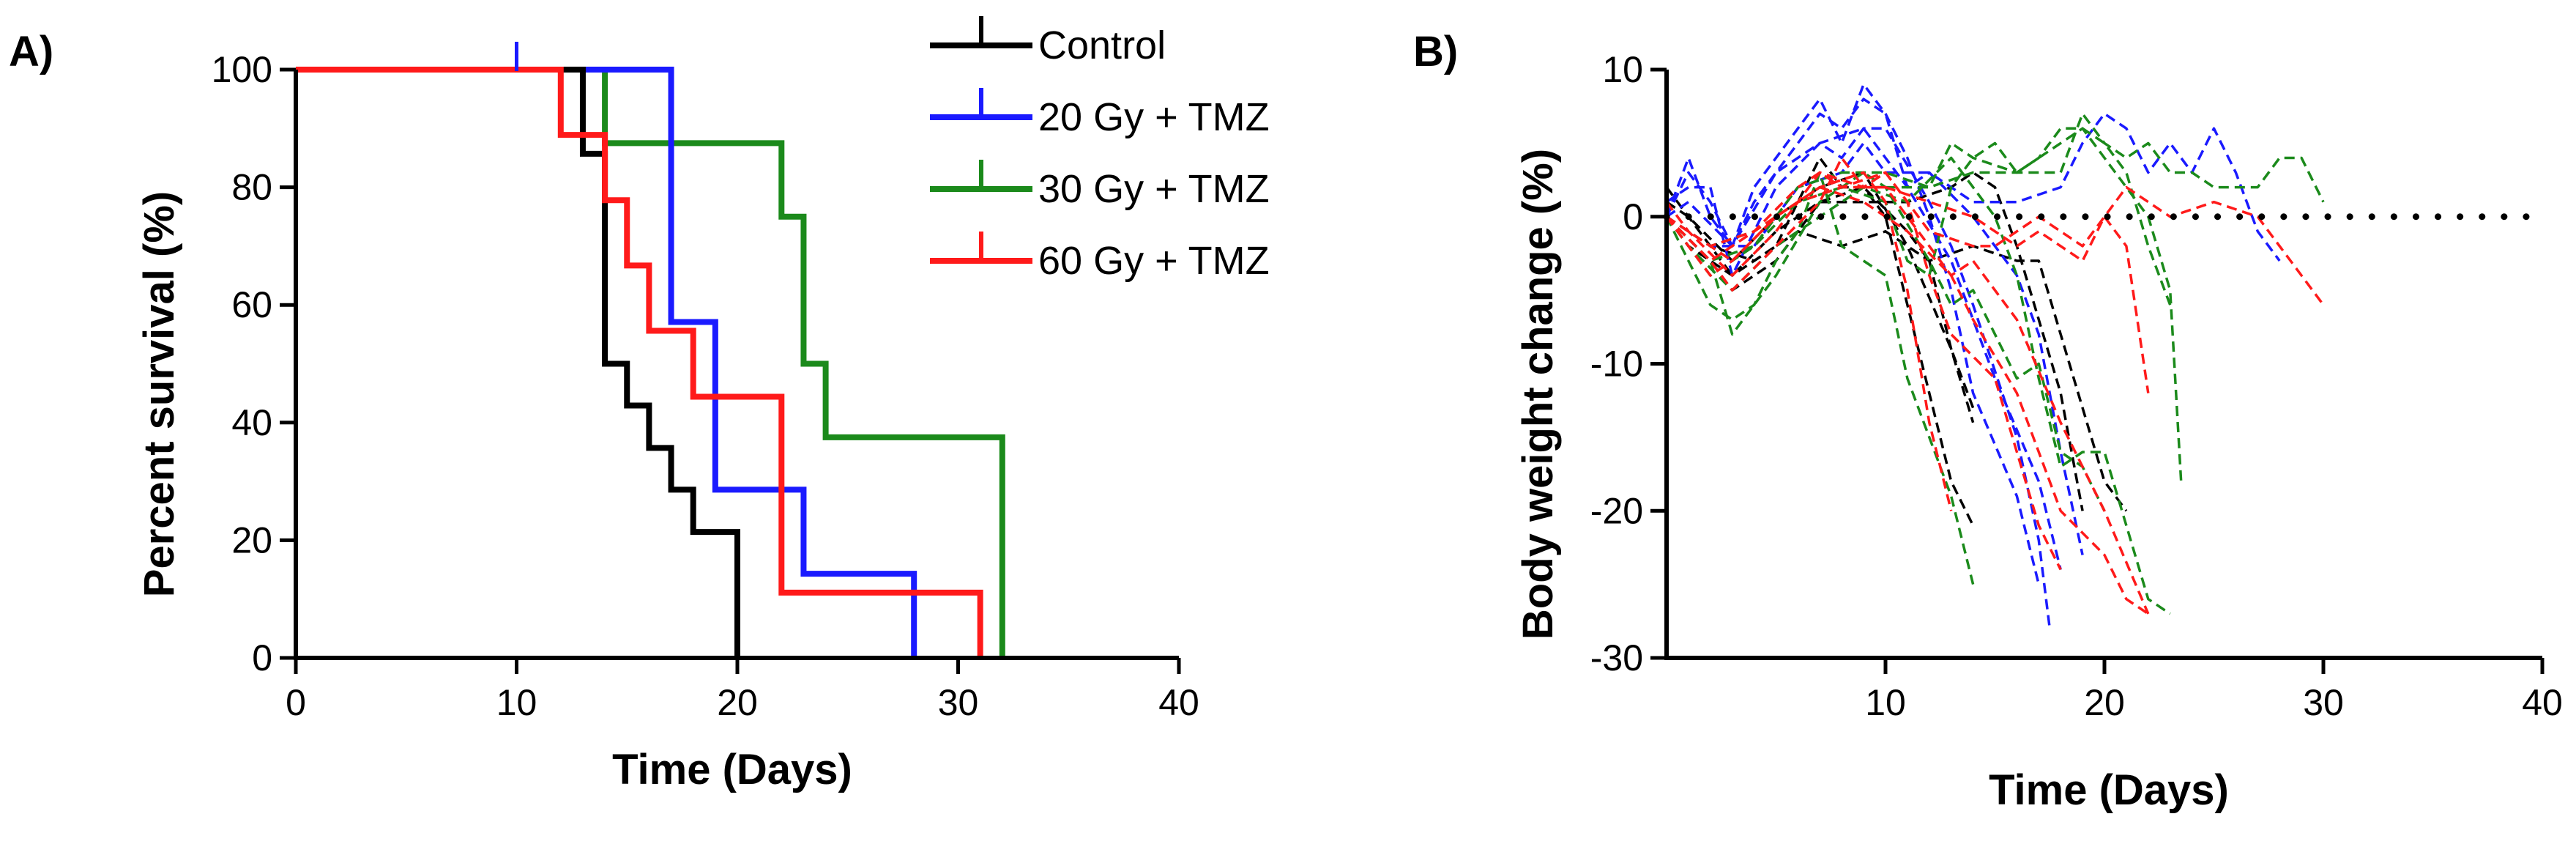 This screenshot has width=2576, height=844. Describe the element at coordinates (296, 702) in the screenshot. I see `survival-x-tick-label: 0` at that location.